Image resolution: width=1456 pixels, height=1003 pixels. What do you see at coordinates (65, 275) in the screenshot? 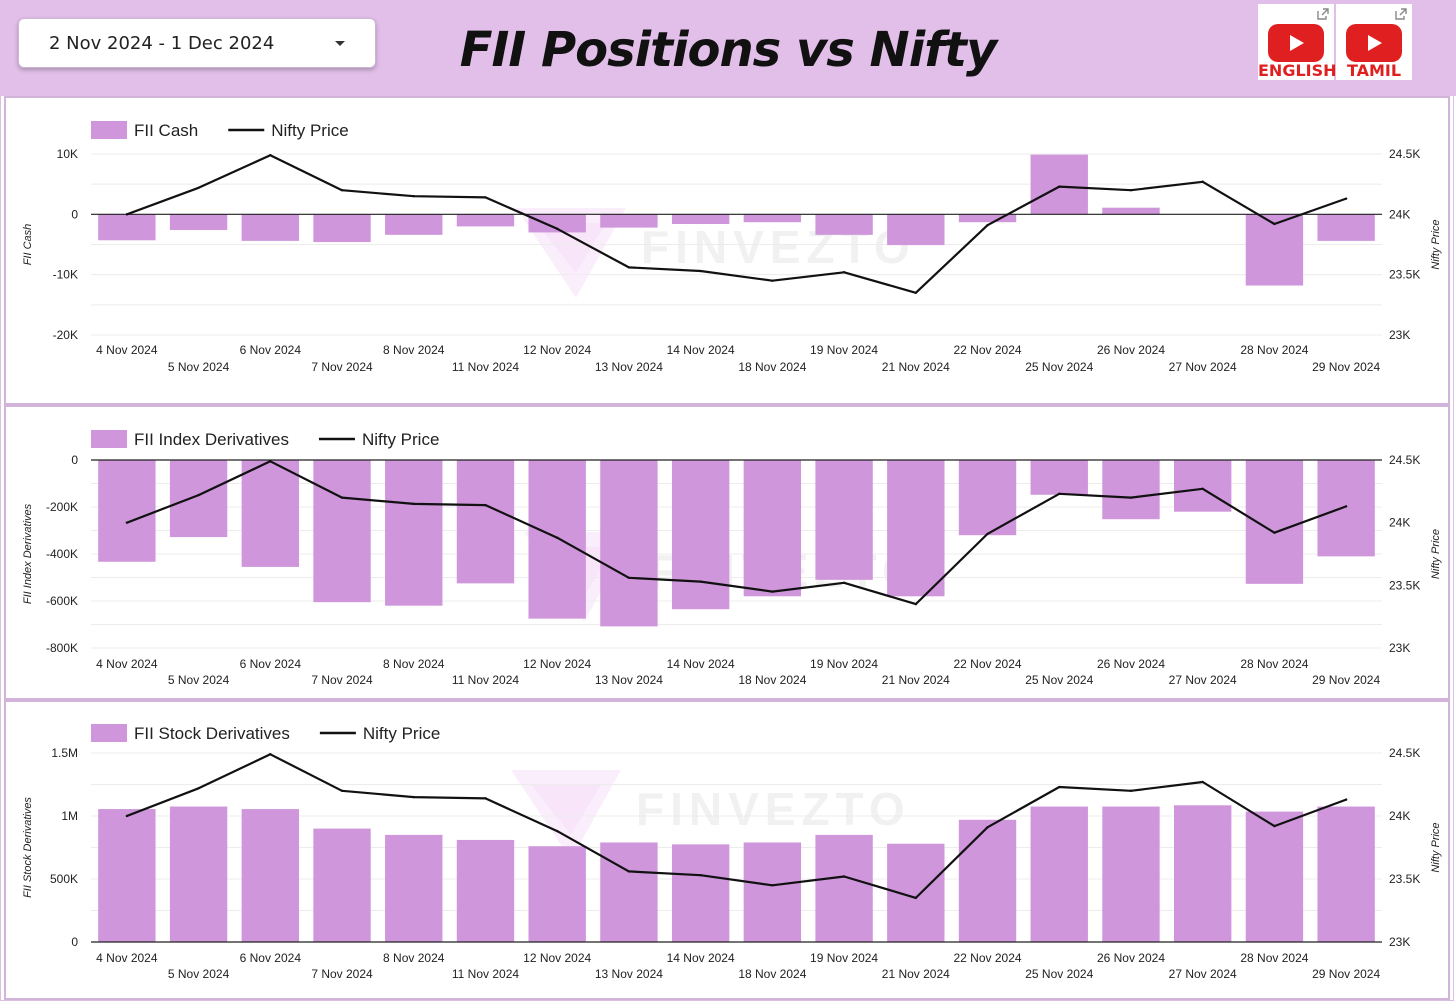
I see `left-tick-label: -10K` at bounding box center [65, 275].